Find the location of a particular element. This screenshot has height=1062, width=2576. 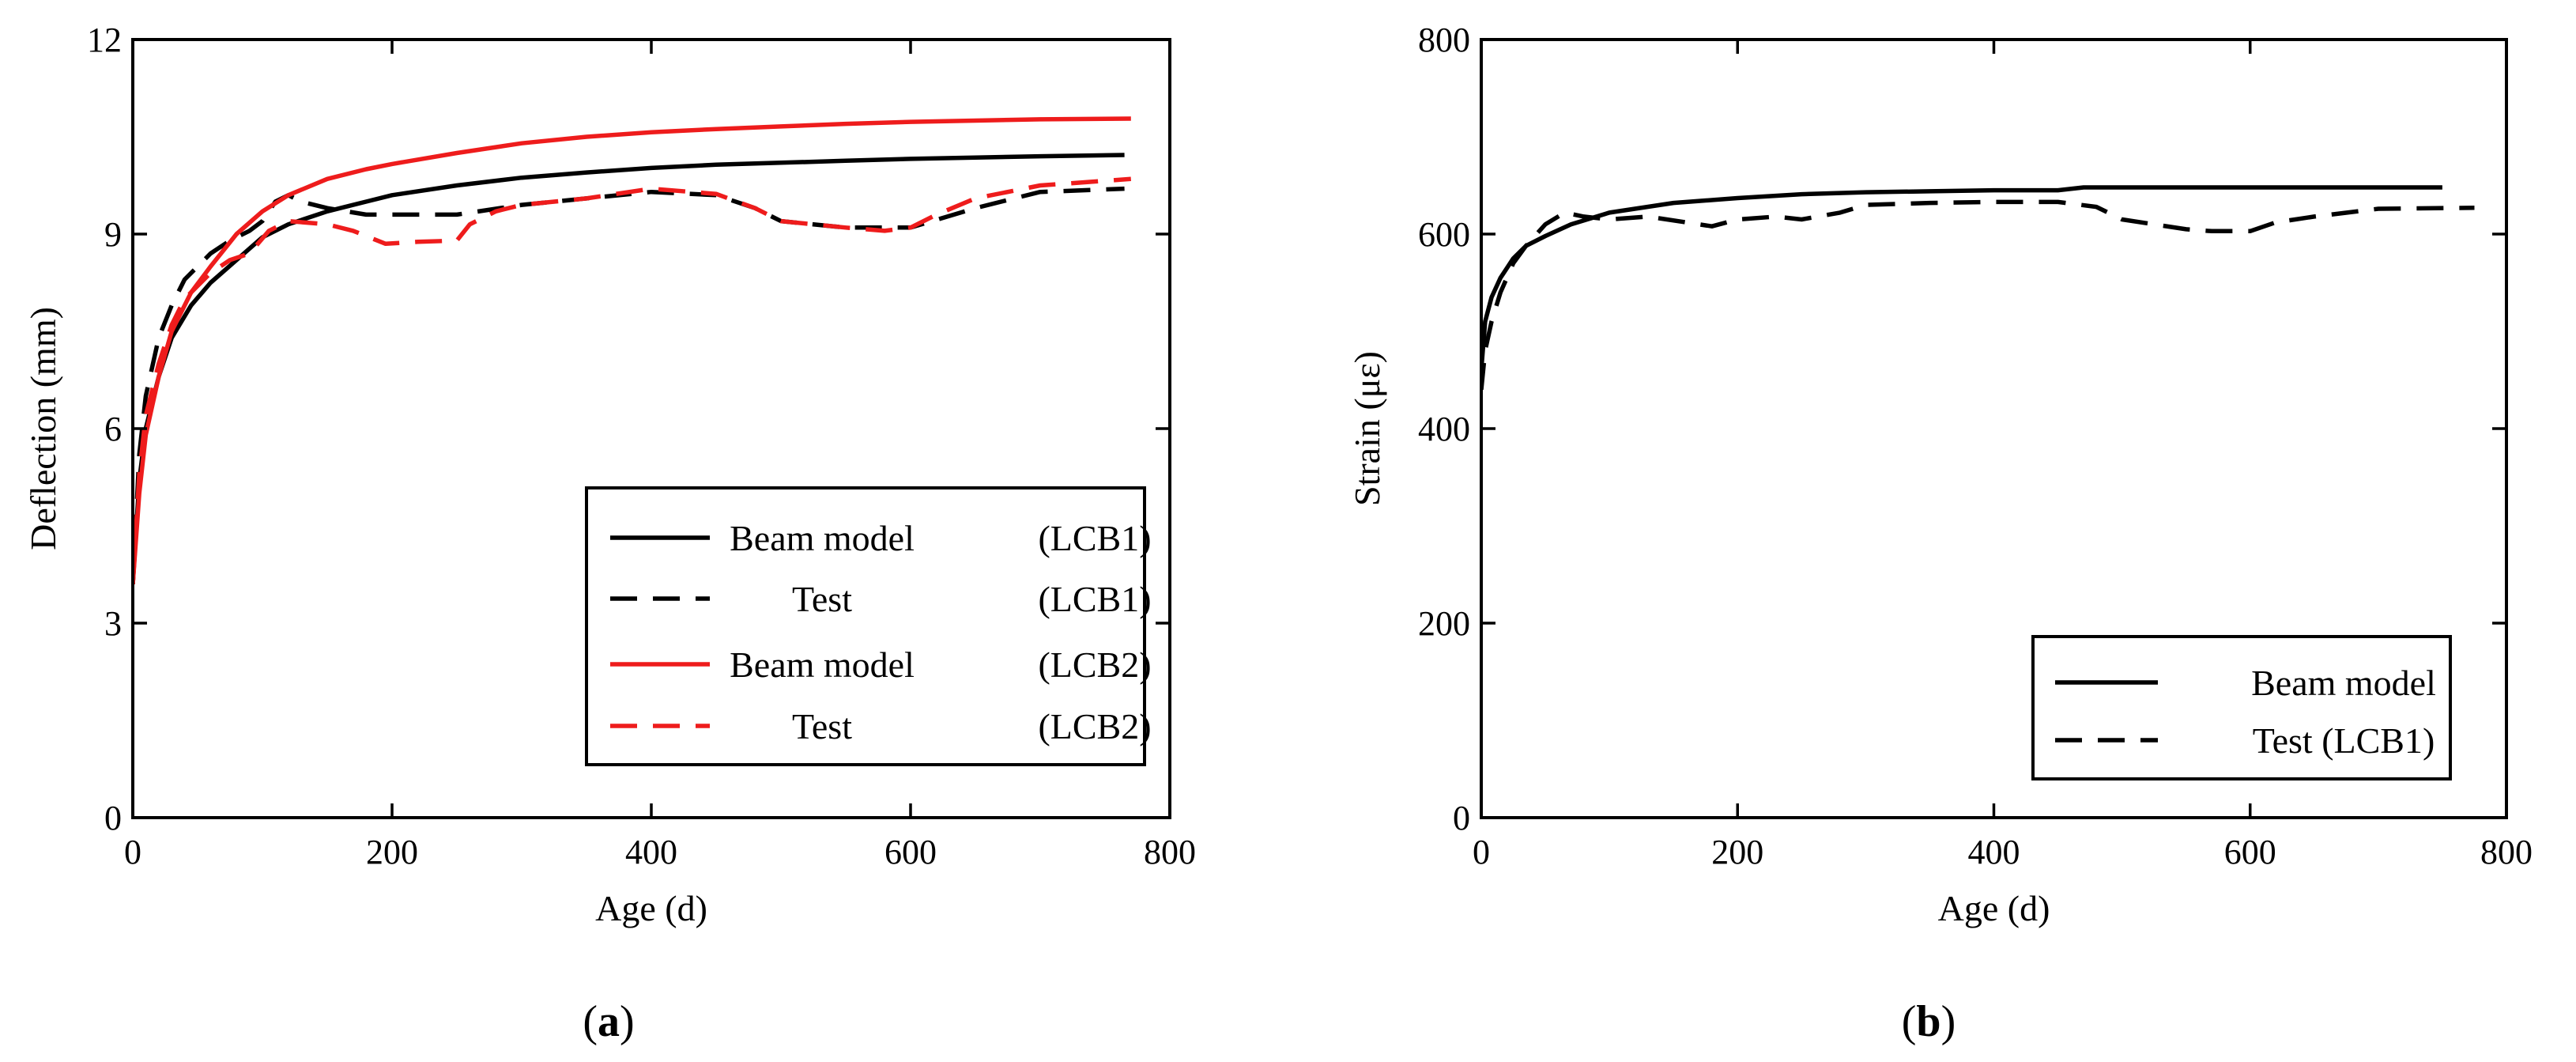

caption-letter: b is located at coordinates (1928, 1021).